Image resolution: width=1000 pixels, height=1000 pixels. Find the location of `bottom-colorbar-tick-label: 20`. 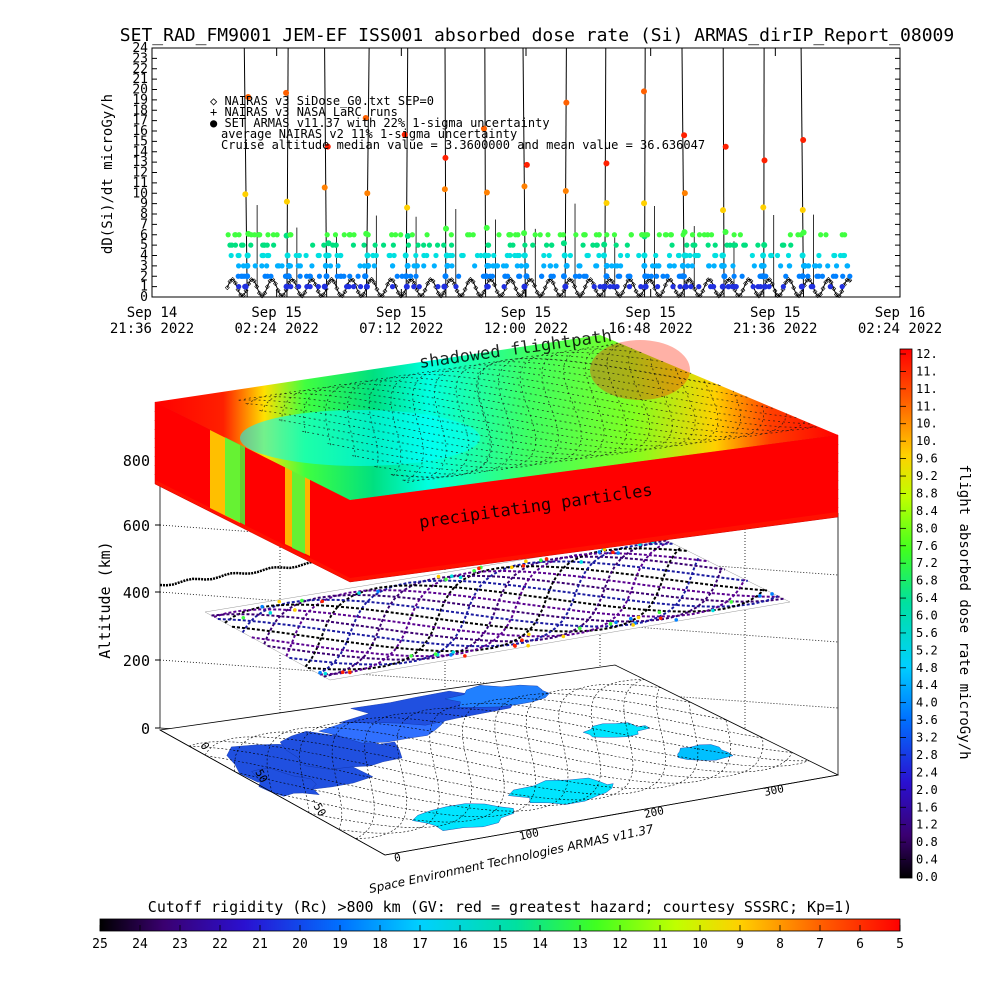

bottom-colorbar-tick-label: 20 is located at coordinates (300, 944).